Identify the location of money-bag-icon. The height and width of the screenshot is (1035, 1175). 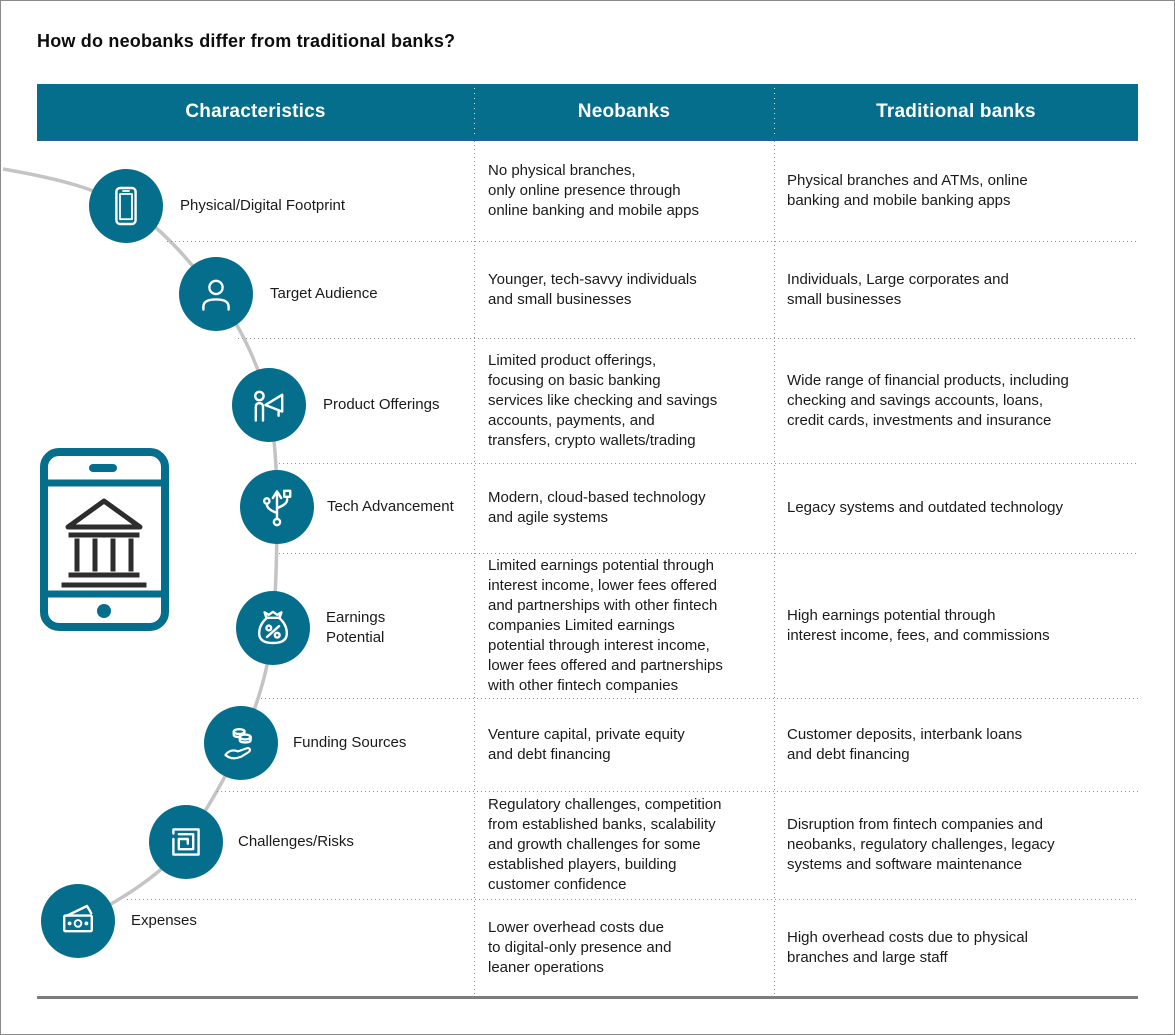
(273, 627).